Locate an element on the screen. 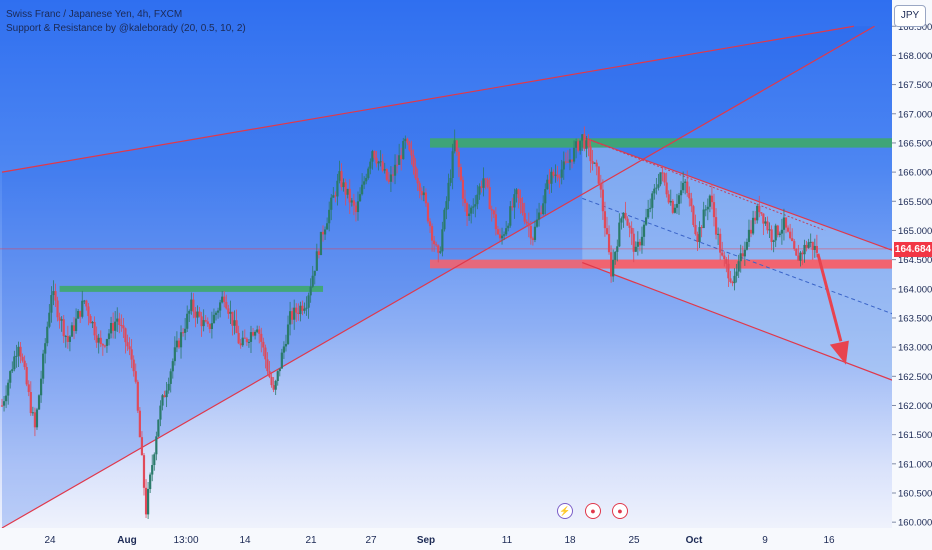  currency-button: JPY is located at coordinates (910, 16).